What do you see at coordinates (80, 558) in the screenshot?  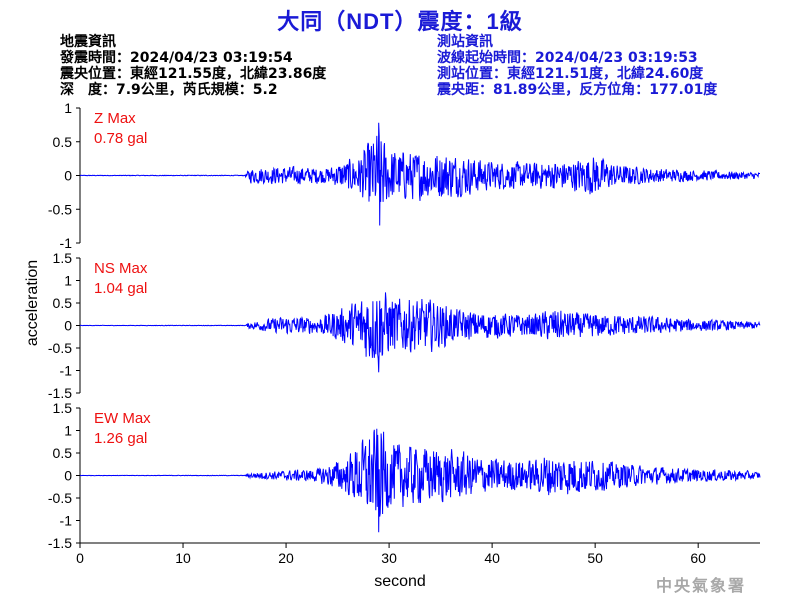 I see `x-tick-label: 0` at bounding box center [80, 558].